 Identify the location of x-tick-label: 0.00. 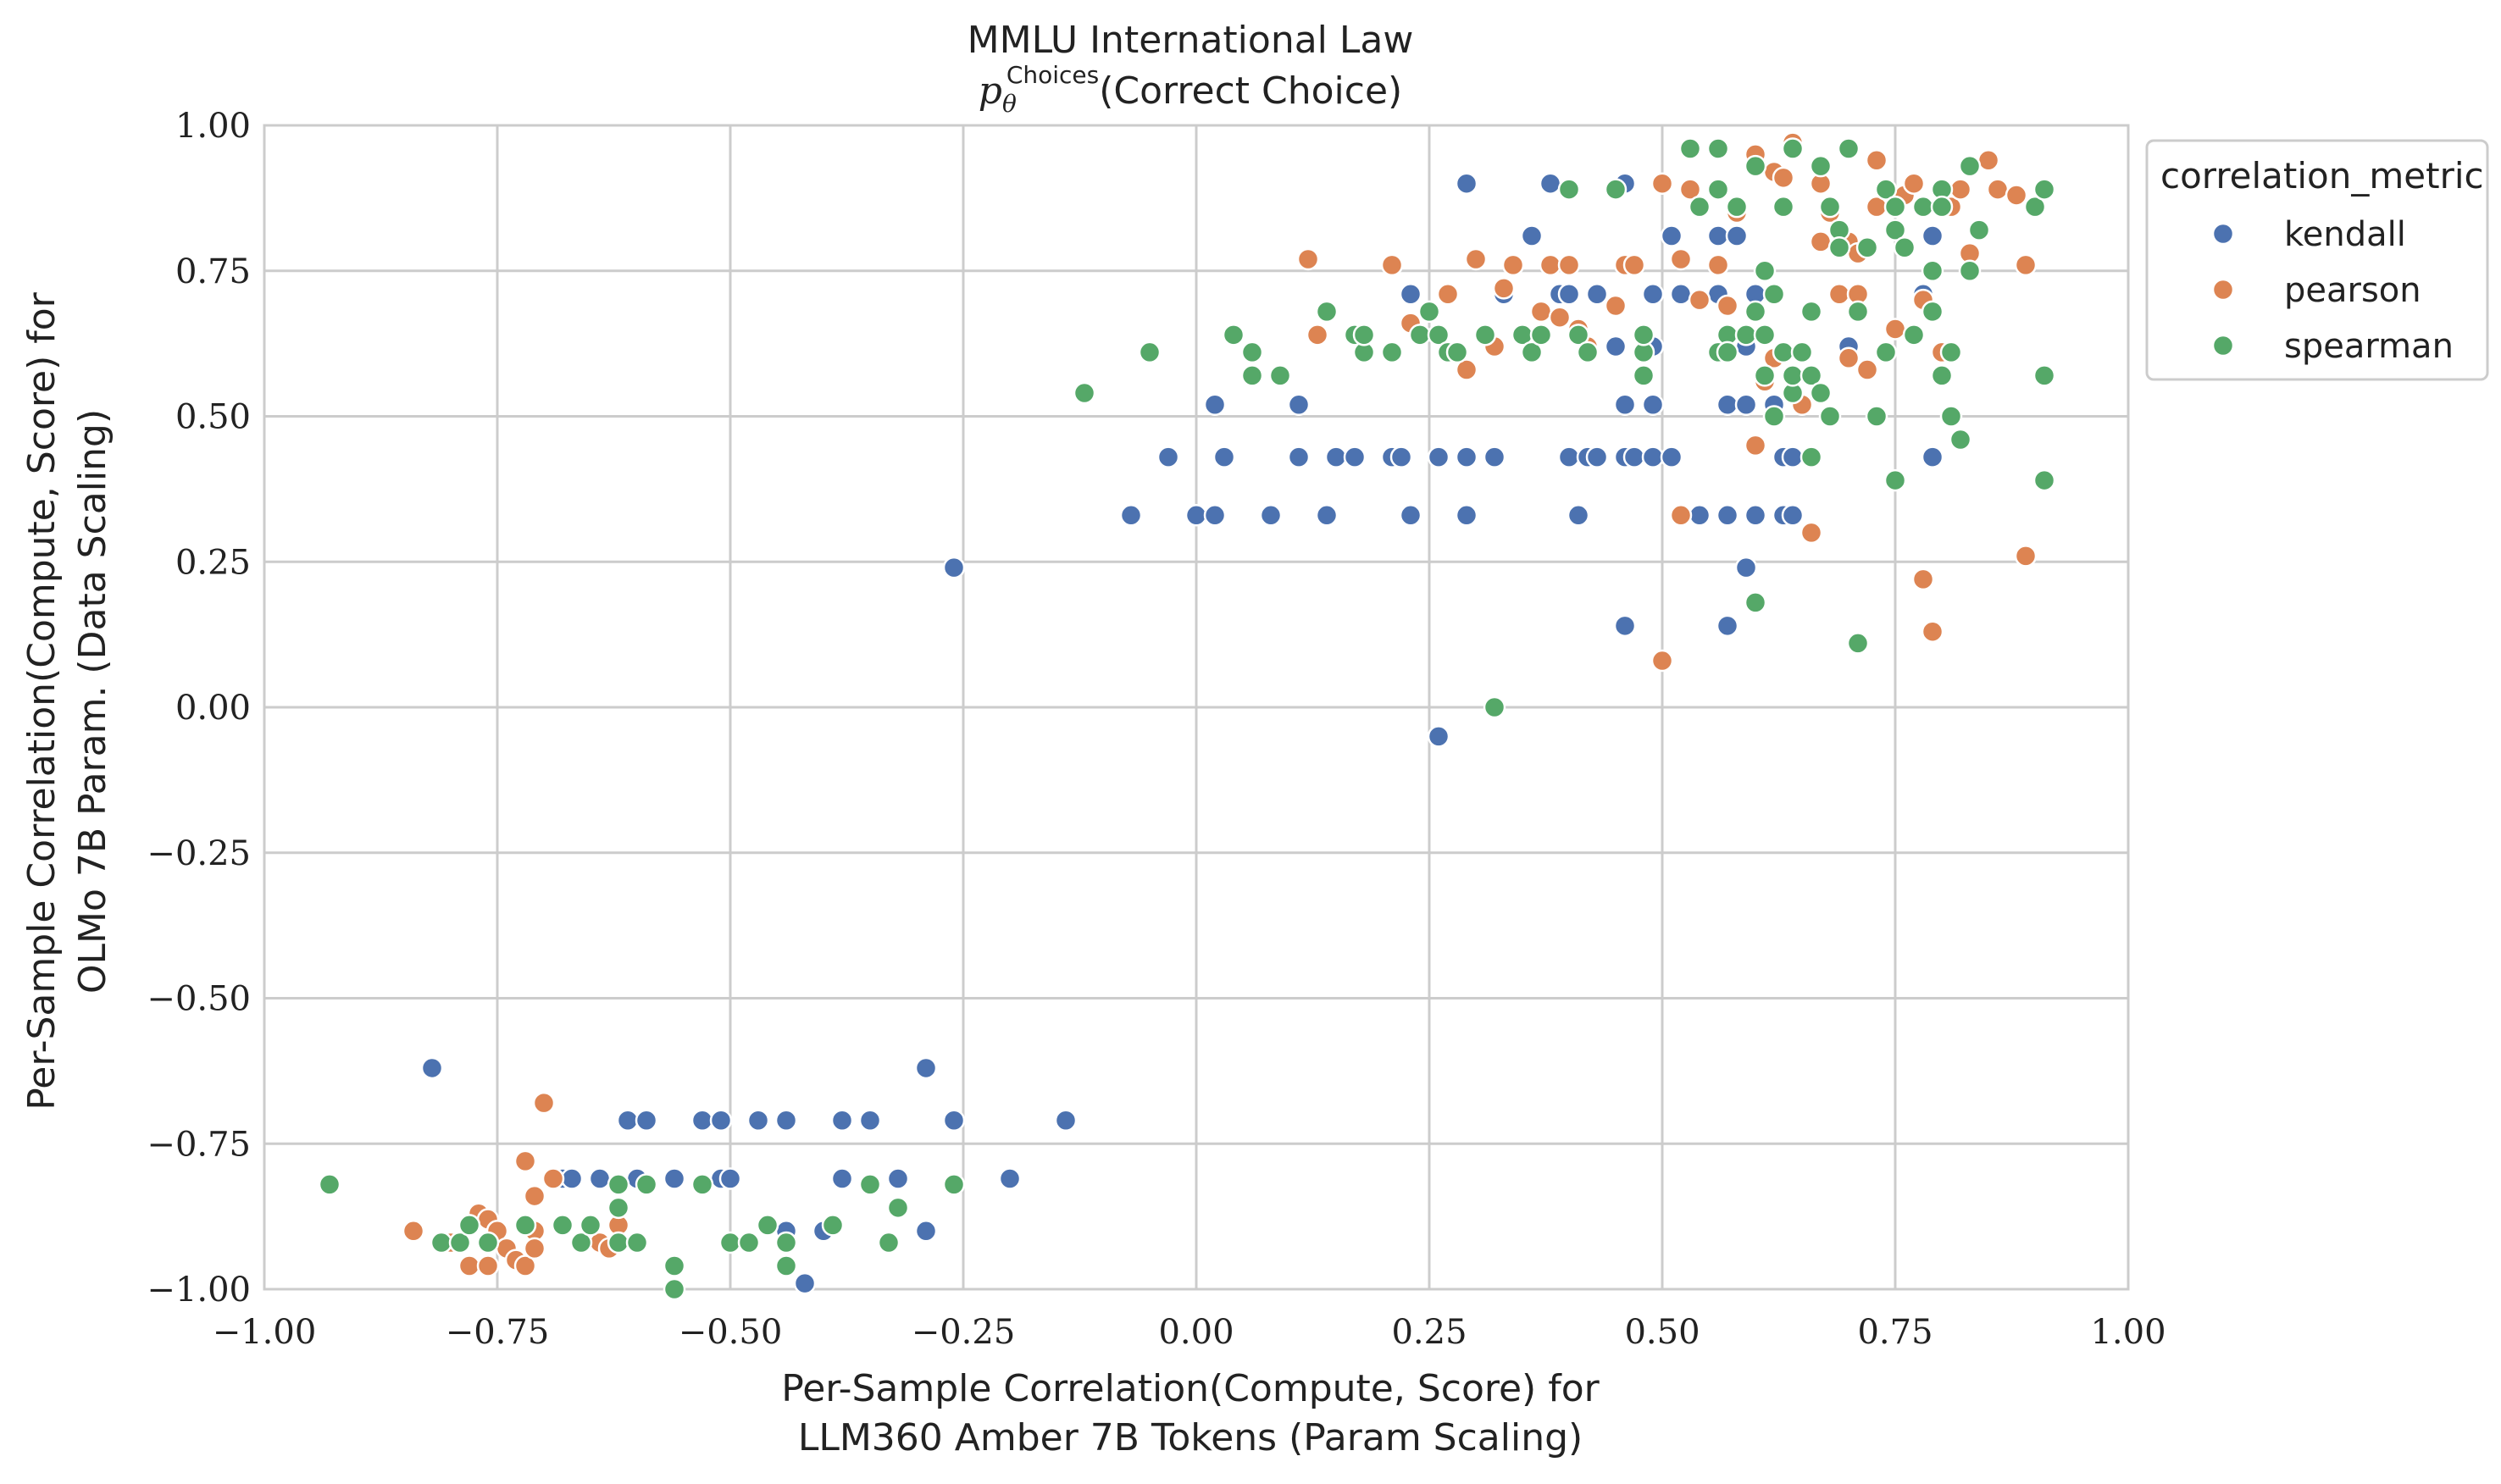
(1196, 1332).